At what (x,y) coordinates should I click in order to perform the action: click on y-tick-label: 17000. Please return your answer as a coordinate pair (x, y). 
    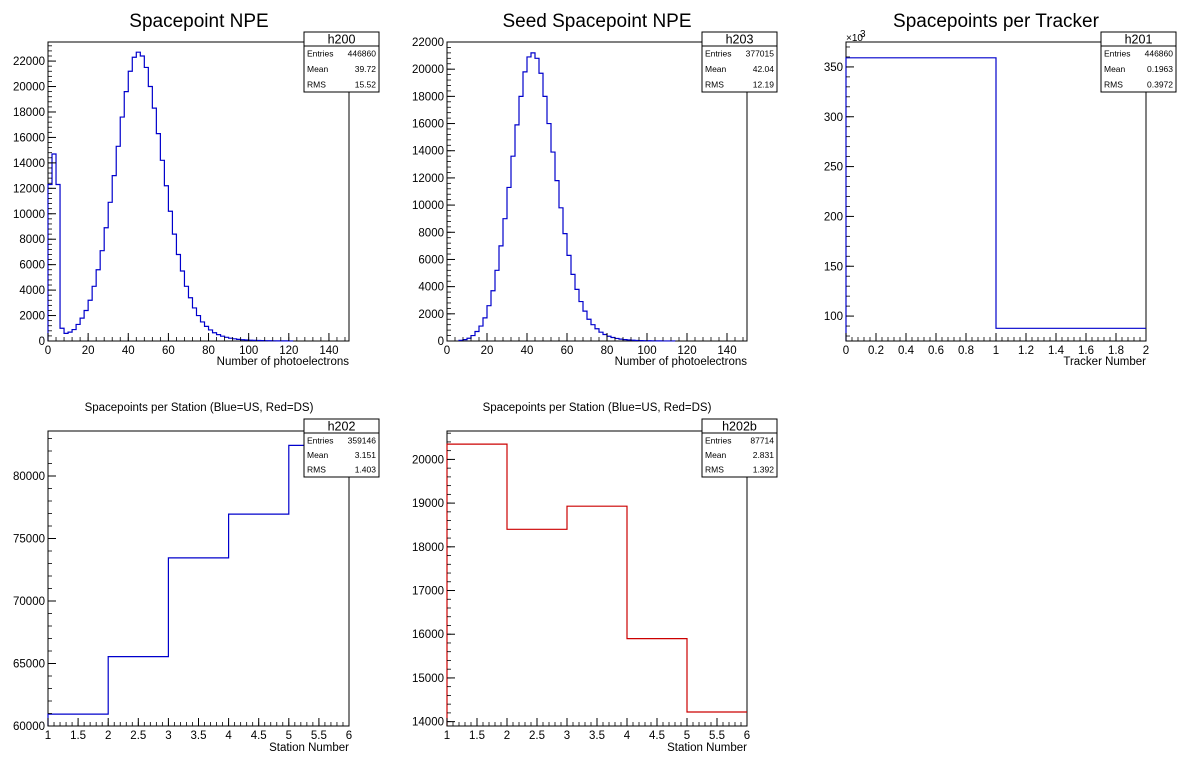
    Looking at the image, I should click on (428, 592).